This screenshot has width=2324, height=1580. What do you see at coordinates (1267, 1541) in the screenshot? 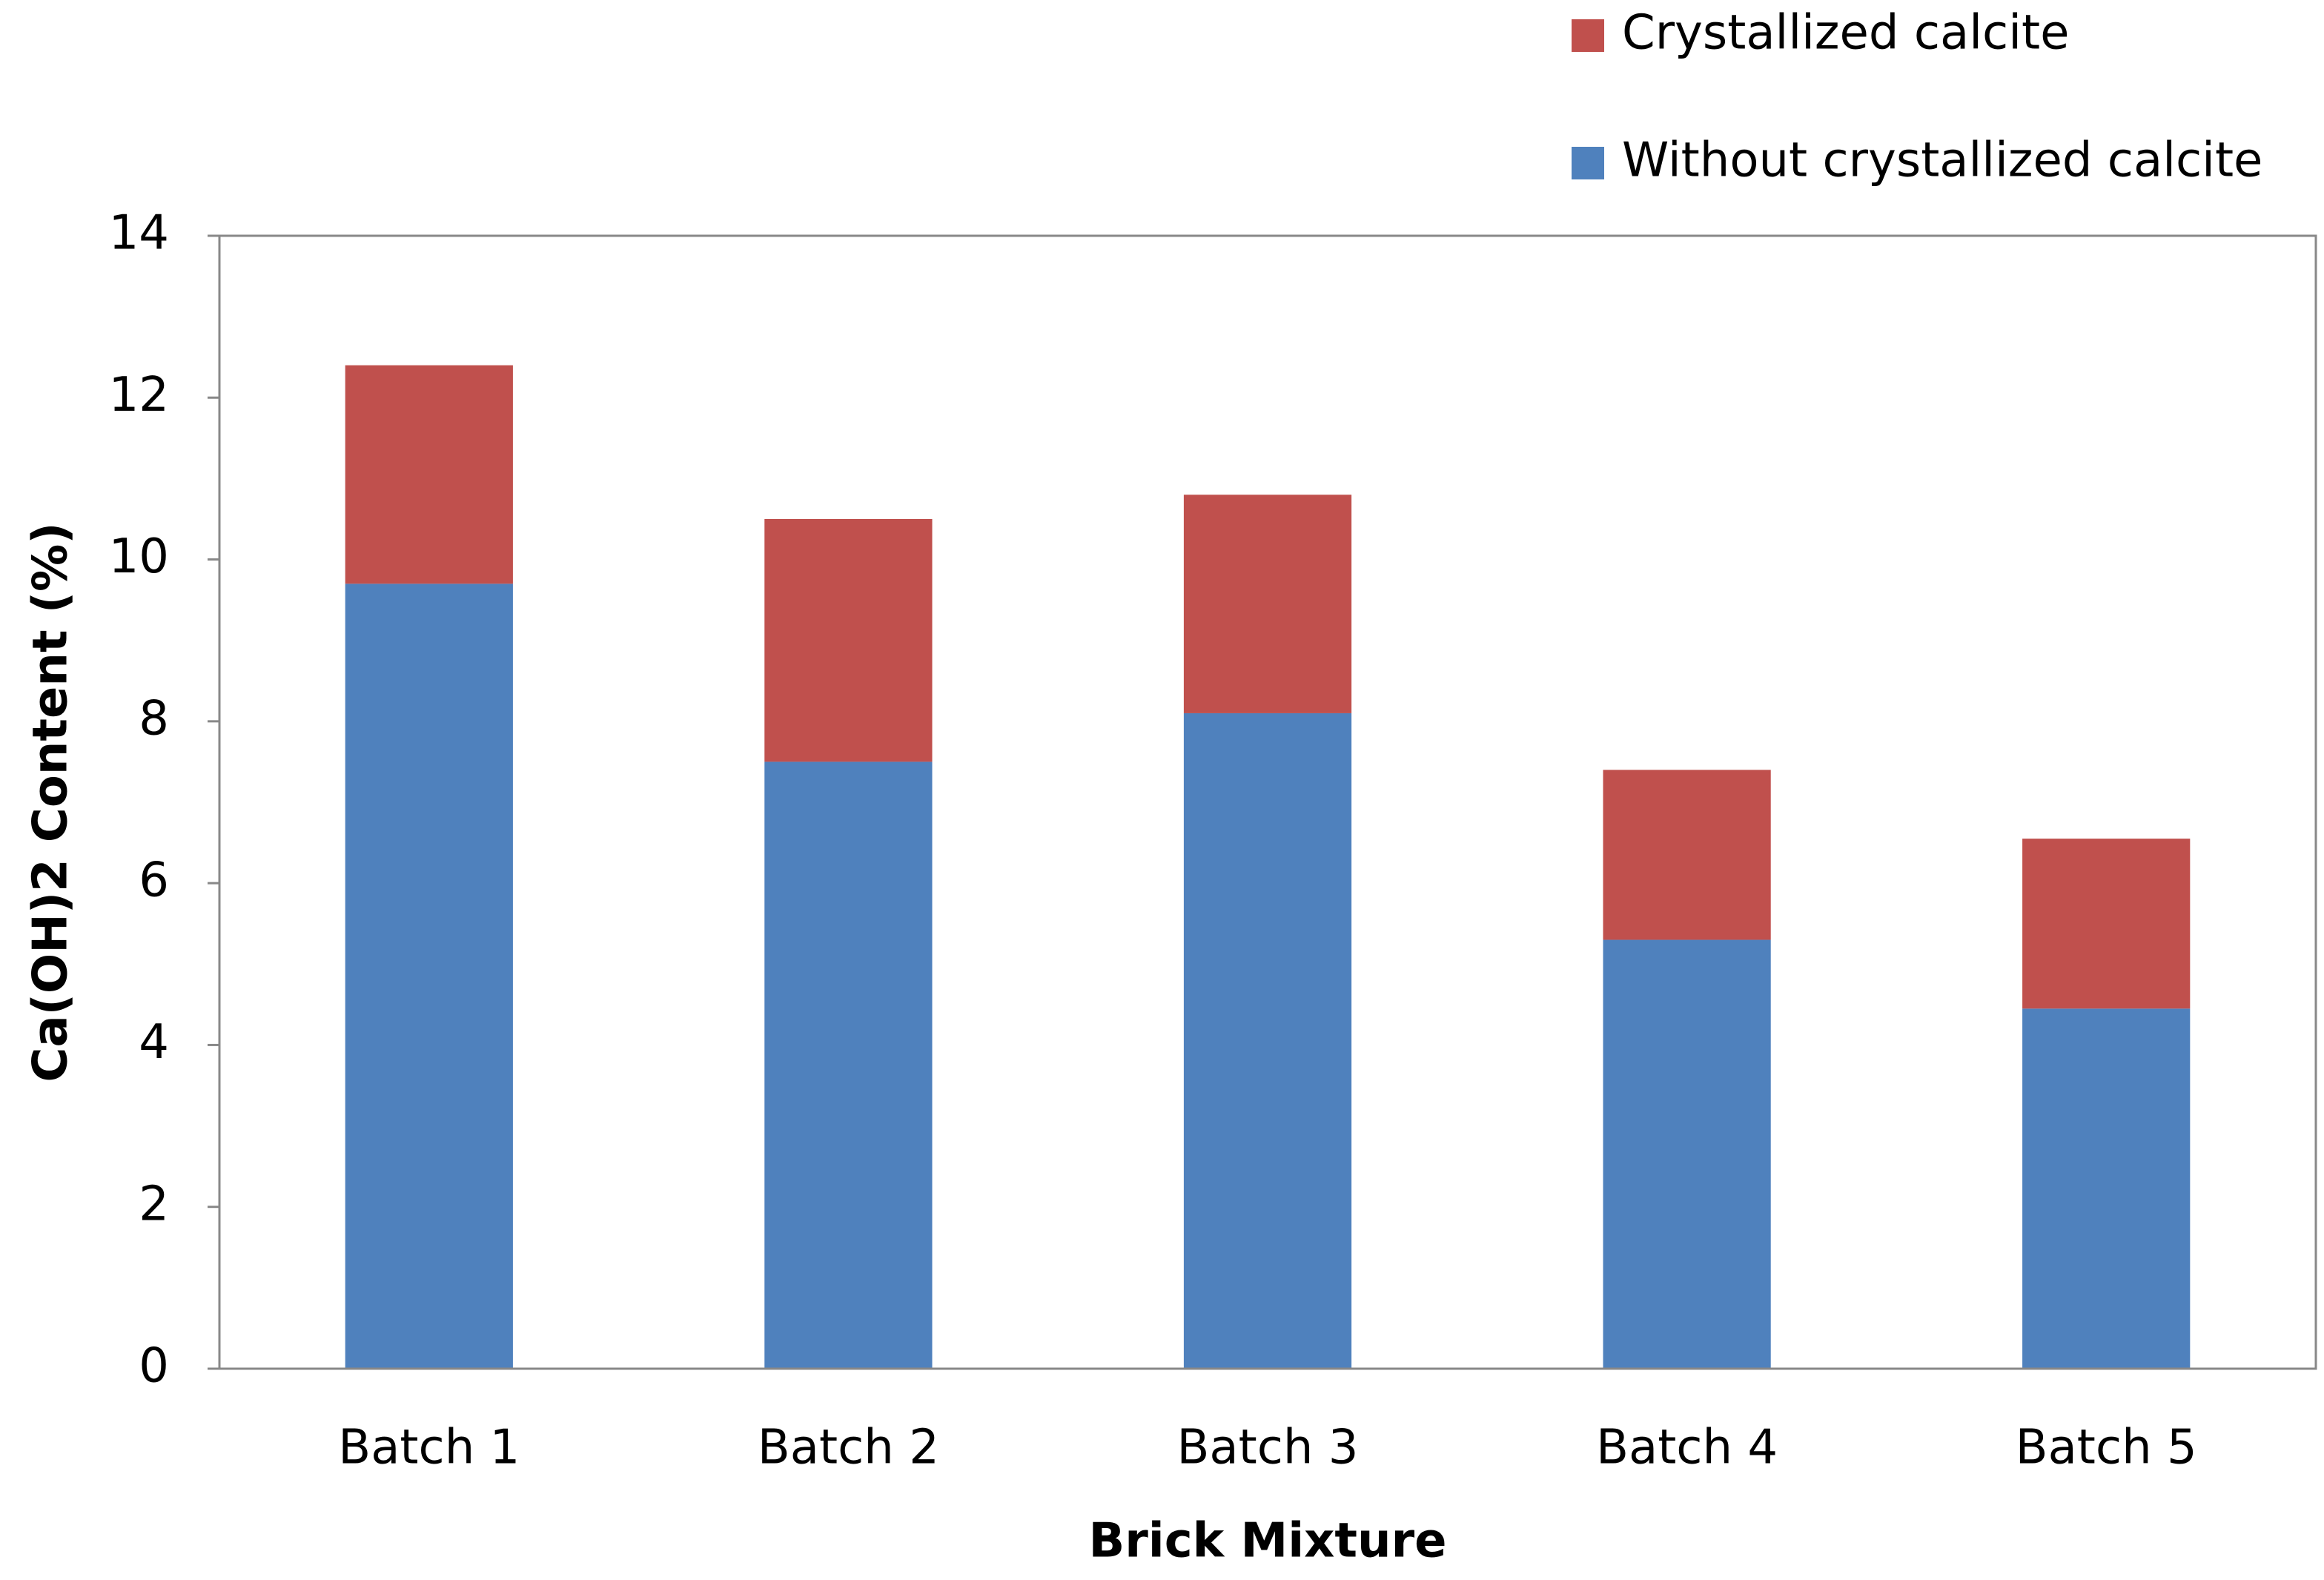
I see `x-axis-title: Brick Mixture` at bounding box center [1267, 1541].